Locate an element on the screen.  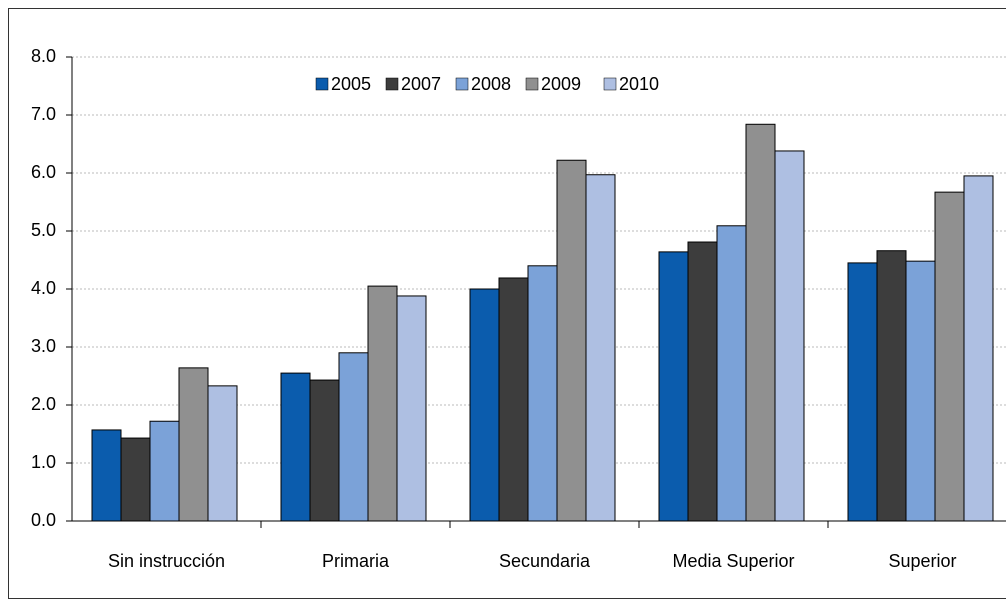
y-tick-label: 3.0 is located at coordinates (43, 346).